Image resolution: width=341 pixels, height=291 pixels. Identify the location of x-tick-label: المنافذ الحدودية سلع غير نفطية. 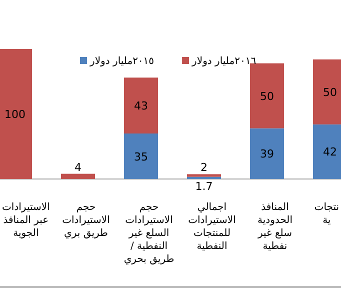
(274, 227).